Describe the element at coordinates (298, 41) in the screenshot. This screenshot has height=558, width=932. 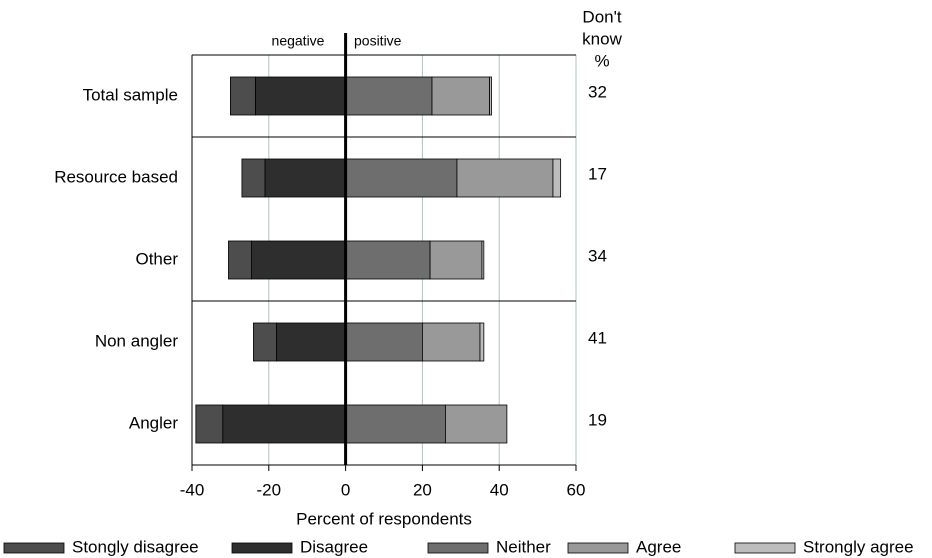
I see `negative-label: negative` at that location.